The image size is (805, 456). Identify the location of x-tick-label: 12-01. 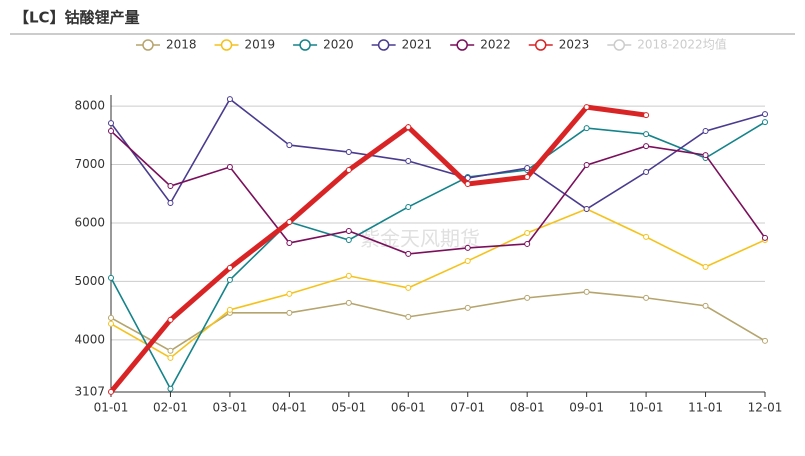
(765, 408).